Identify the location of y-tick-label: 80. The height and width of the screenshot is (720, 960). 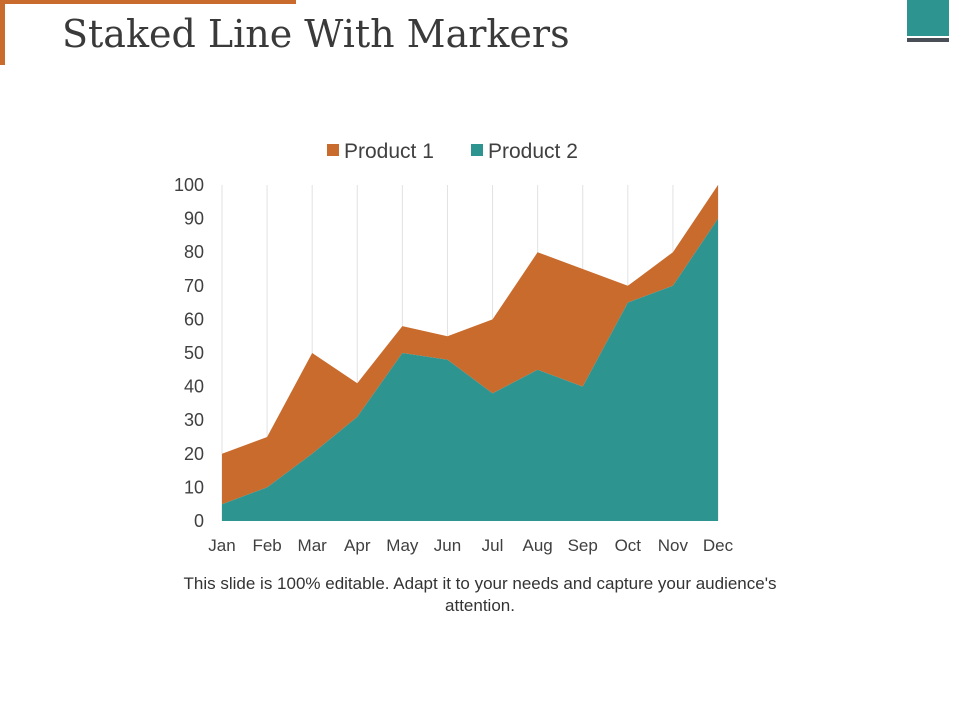
(194, 252).